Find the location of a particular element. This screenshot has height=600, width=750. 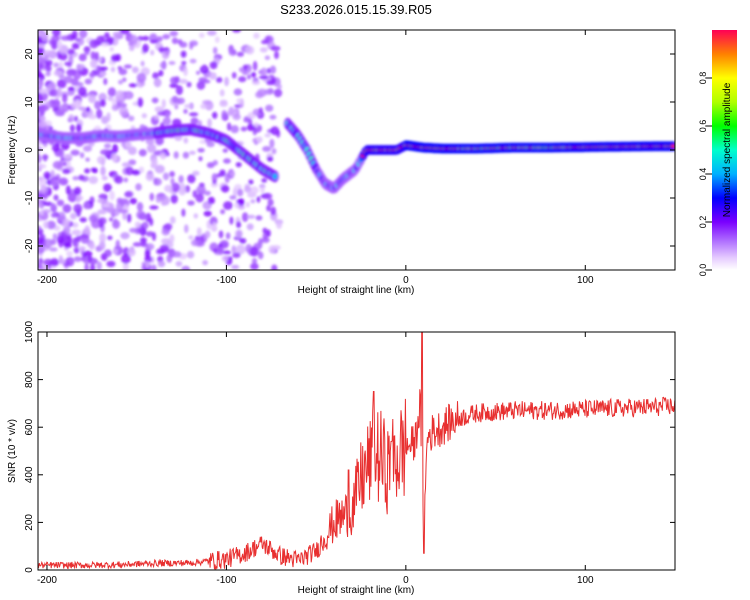

x-tick-label: 100 is located at coordinates (585, 580).